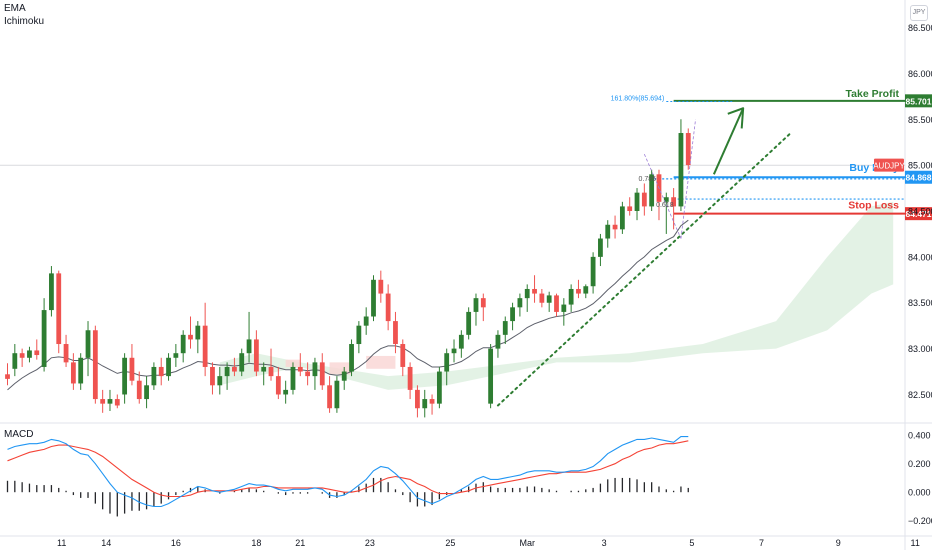  What do you see at coordinates (920, 166) in the screenshot?
I see `price-tick-label: 85.000` at bounding box center [920, 166].